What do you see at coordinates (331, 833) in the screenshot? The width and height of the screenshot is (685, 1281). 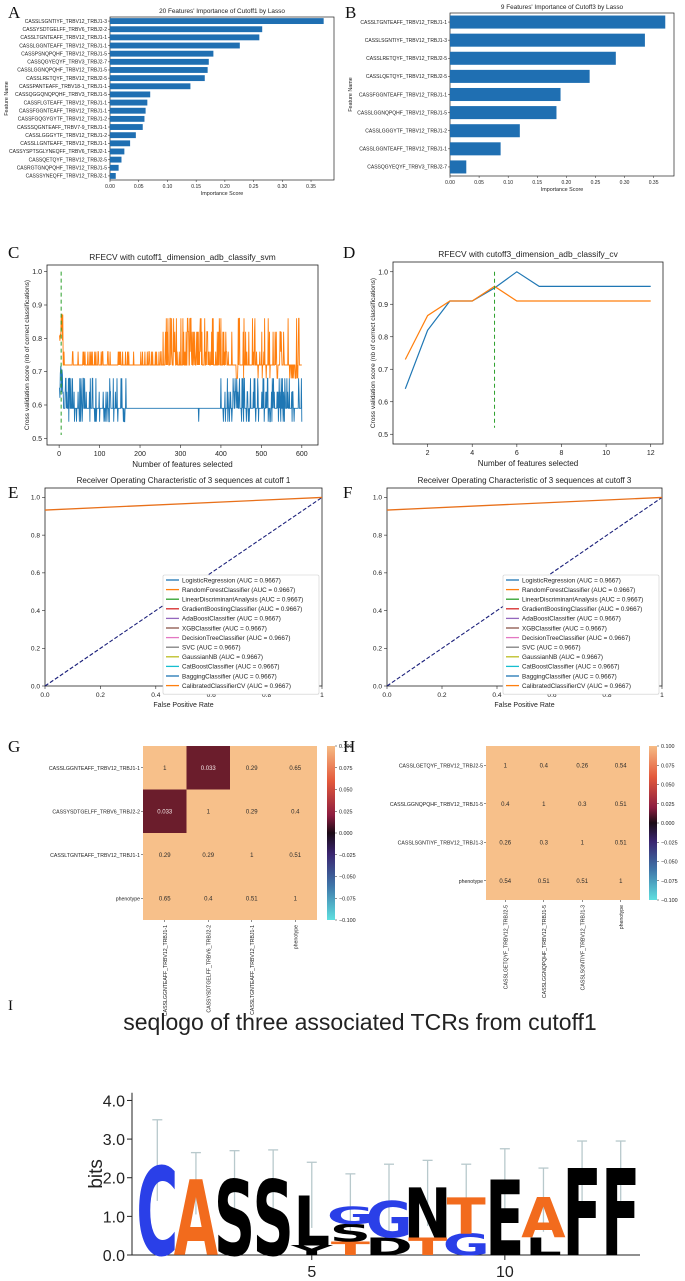 I see `colorbar` at bounding box center [331, 833].